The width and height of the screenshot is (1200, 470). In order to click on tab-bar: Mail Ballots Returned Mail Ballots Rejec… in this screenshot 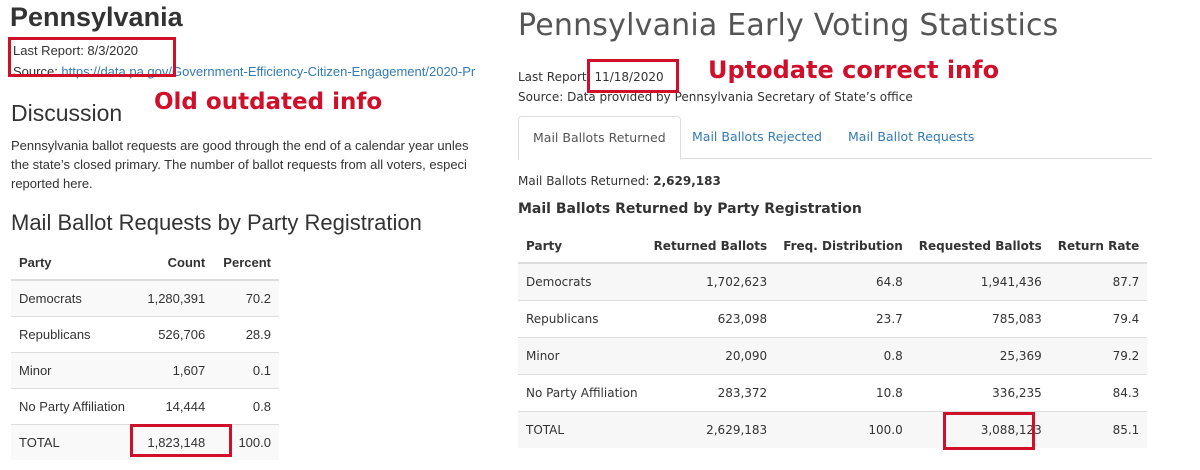, I will do `click(835, 138)`.